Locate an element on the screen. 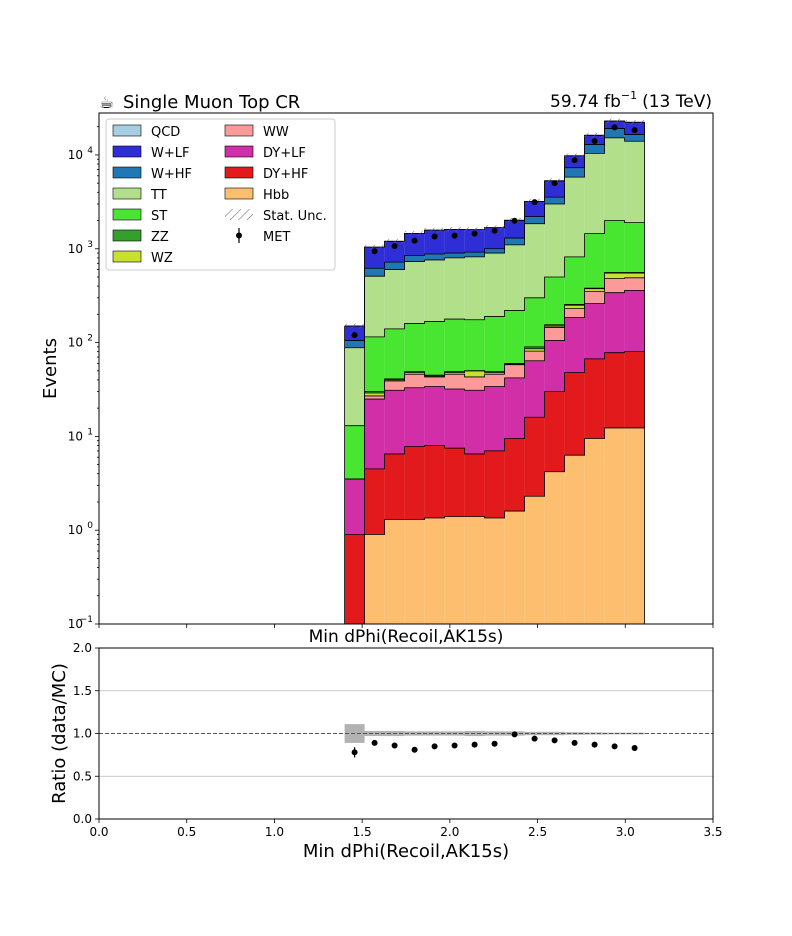 The width and height of the screenshot is (792, 936). legend-swatch-ww is located at coordinates (239, 130).